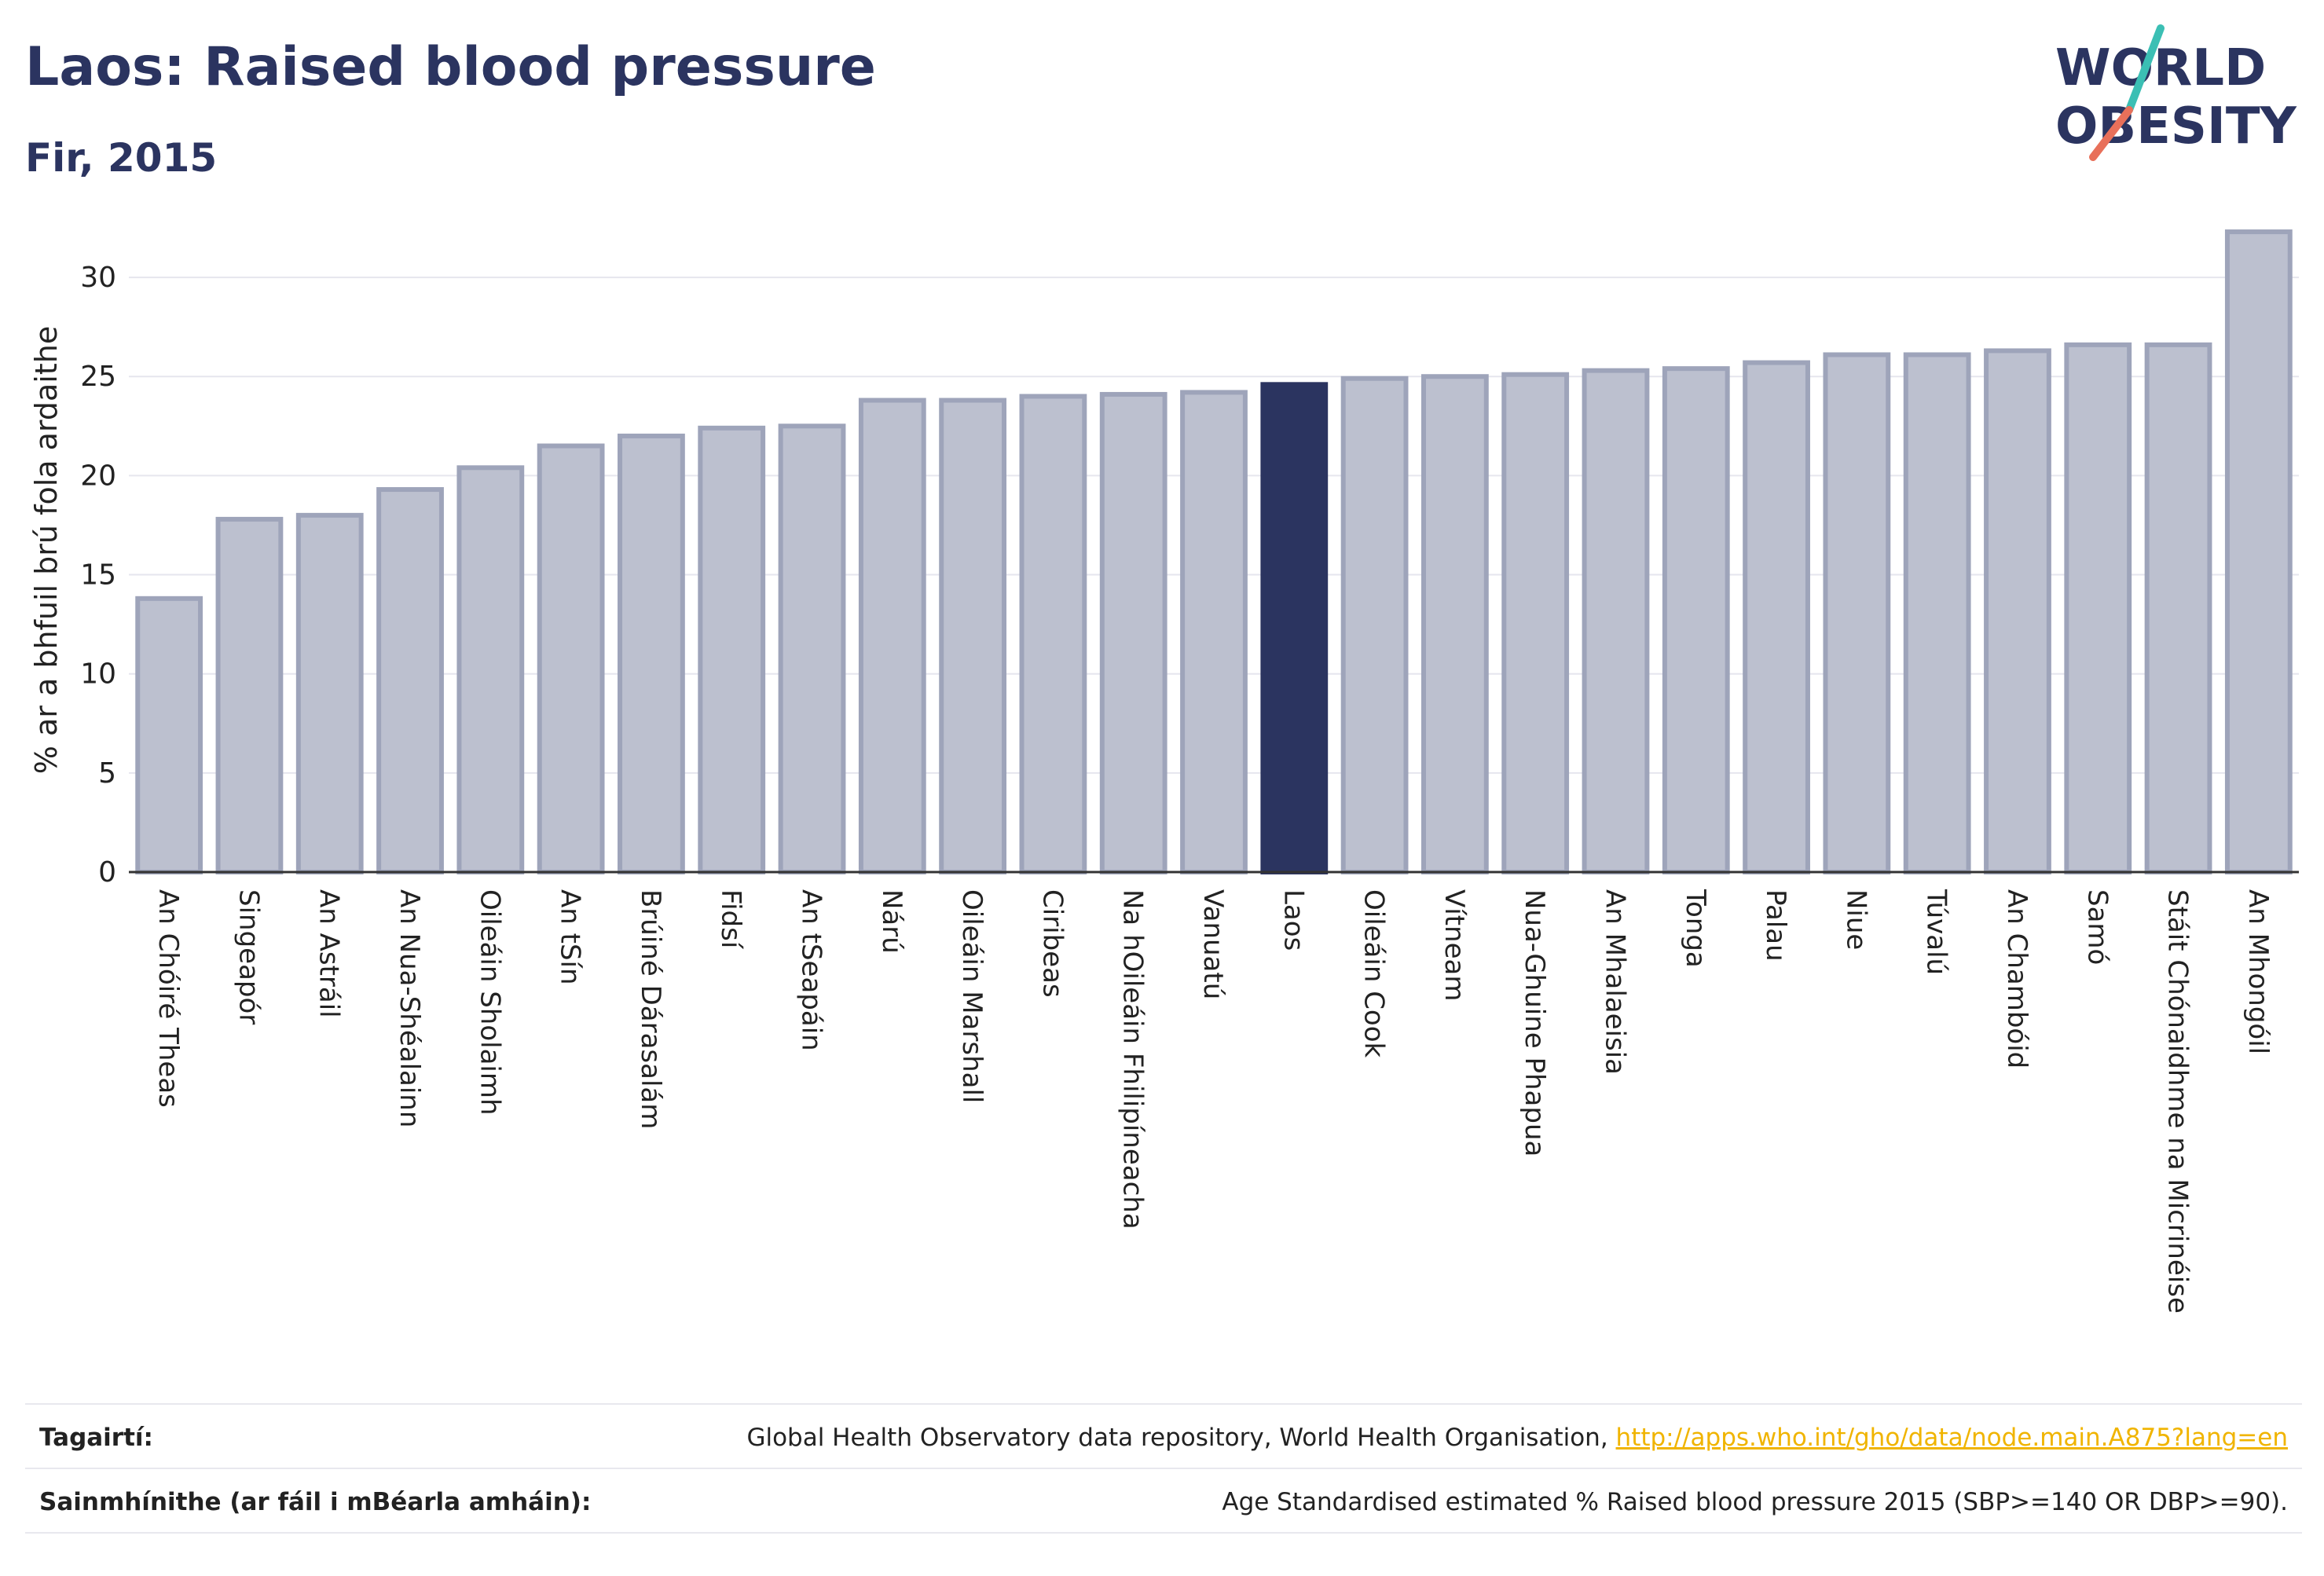  What do you see at coordinates (1213, 944) in the screenshot?
I see `x-tick-label: Vanuatú` at bounding box center [1213, 944].